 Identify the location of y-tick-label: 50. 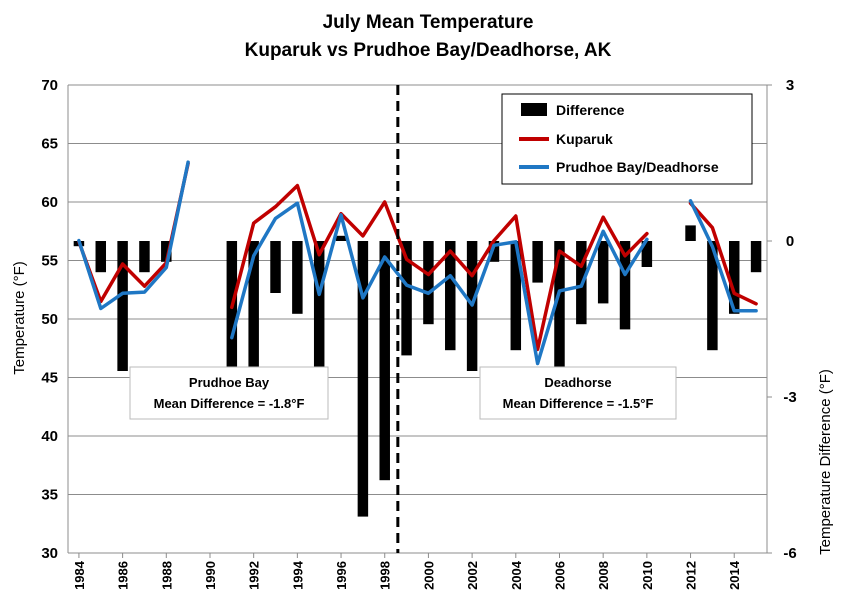
(49, 319).